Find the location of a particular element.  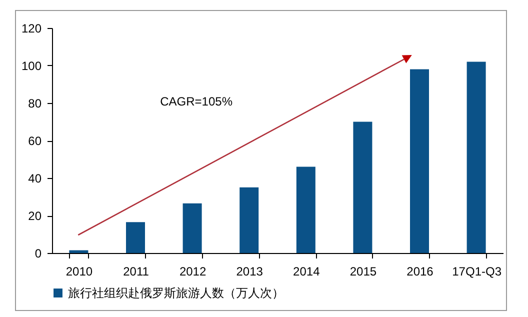

y-tick-label: 0 is located at coordinates (38, 253).